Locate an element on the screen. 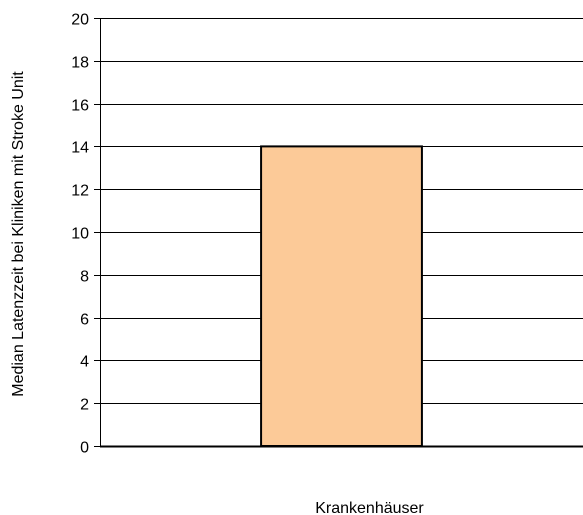 The image size is (583, 515). y-tick-label: 8 is located at coordinates (84, 277).